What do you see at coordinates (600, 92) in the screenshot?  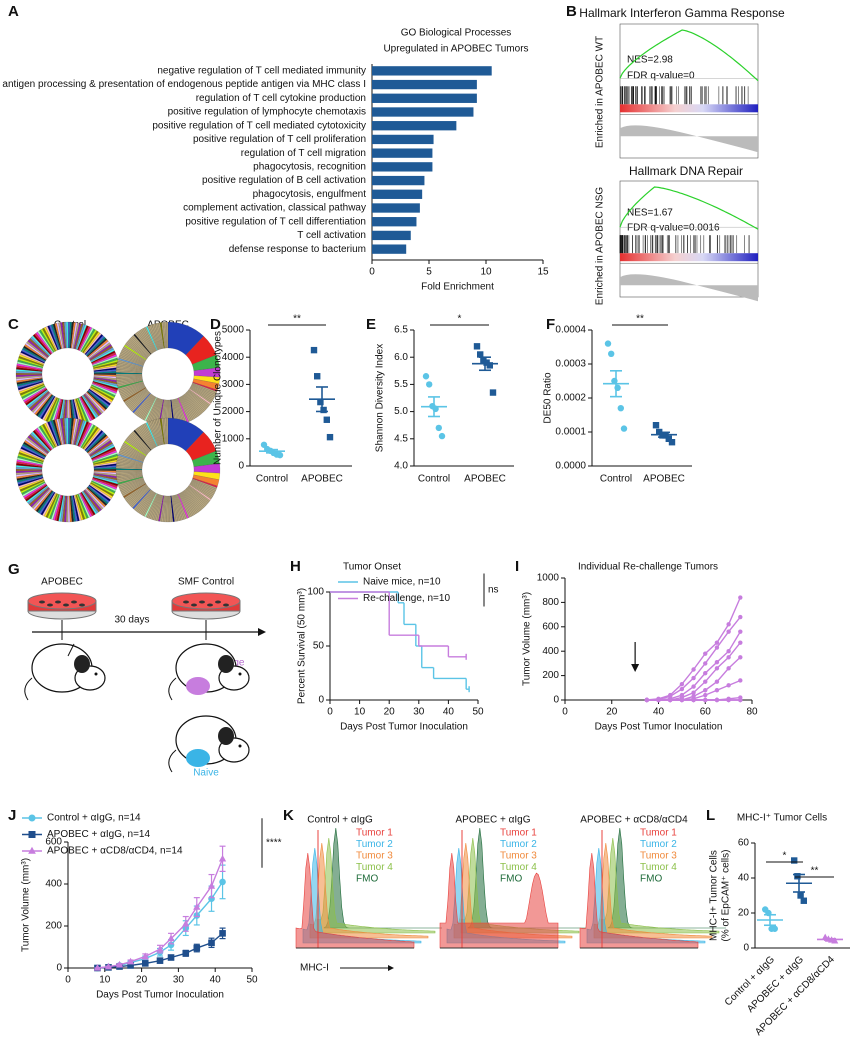 I see `gsea-ylabel: Enriched in APOBEC WT` at bounding box center [600, 92].